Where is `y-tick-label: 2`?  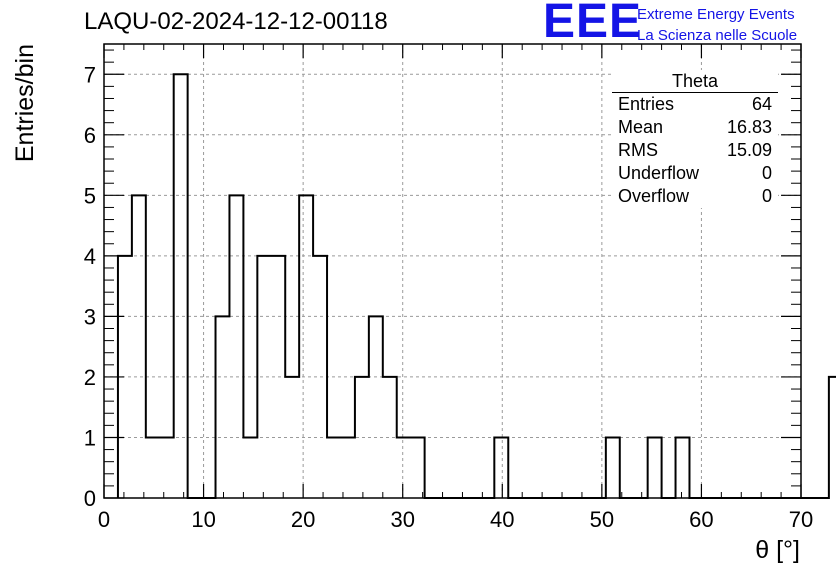
y-tick-label: 2 is located at coordinates (90, 377).